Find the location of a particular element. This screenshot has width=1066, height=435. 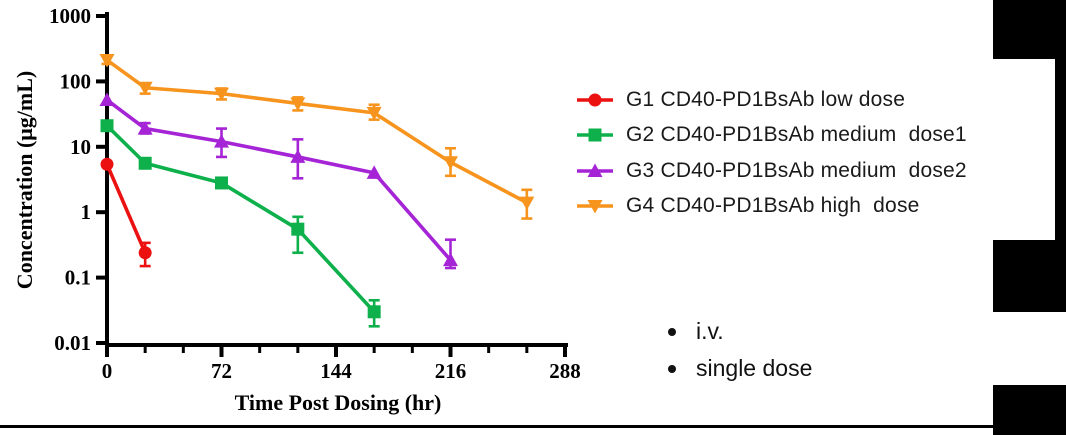

legend-label-g4: G4 CD40-PD1BsAb high dose is located at coordinates (773, 206).